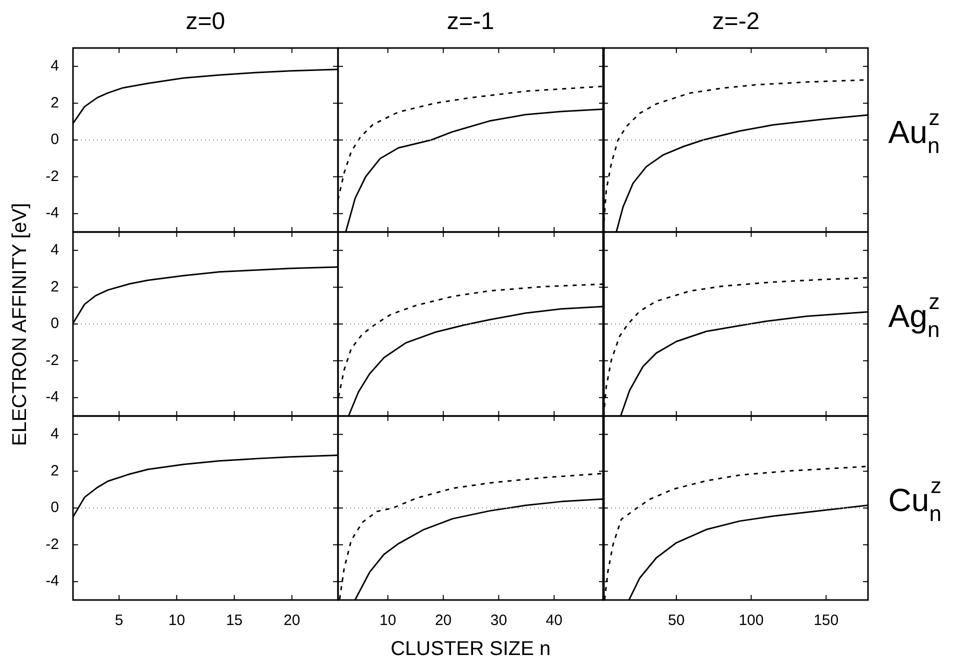 The image size is (958, 663). Describe the element at coordinates (470, 22) in the screenshot. I see `chart-title: z=-1` at that location.